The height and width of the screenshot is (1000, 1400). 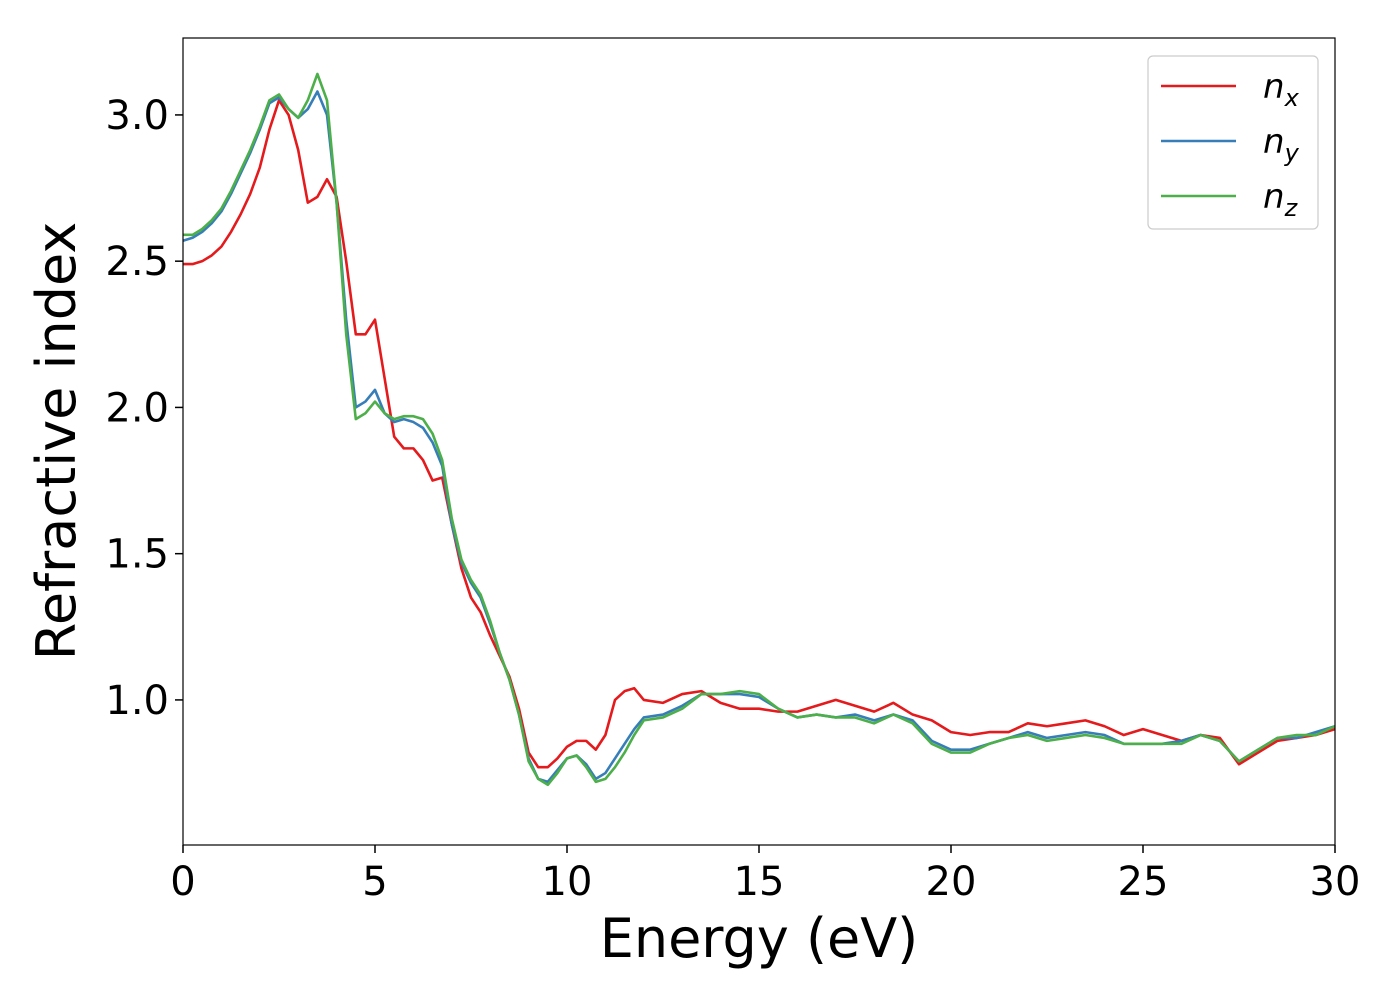 What do you see at coordinates (567, 882) in the screenshot?
I see `x-tick-label: 10` at bounding box center [567, 882].